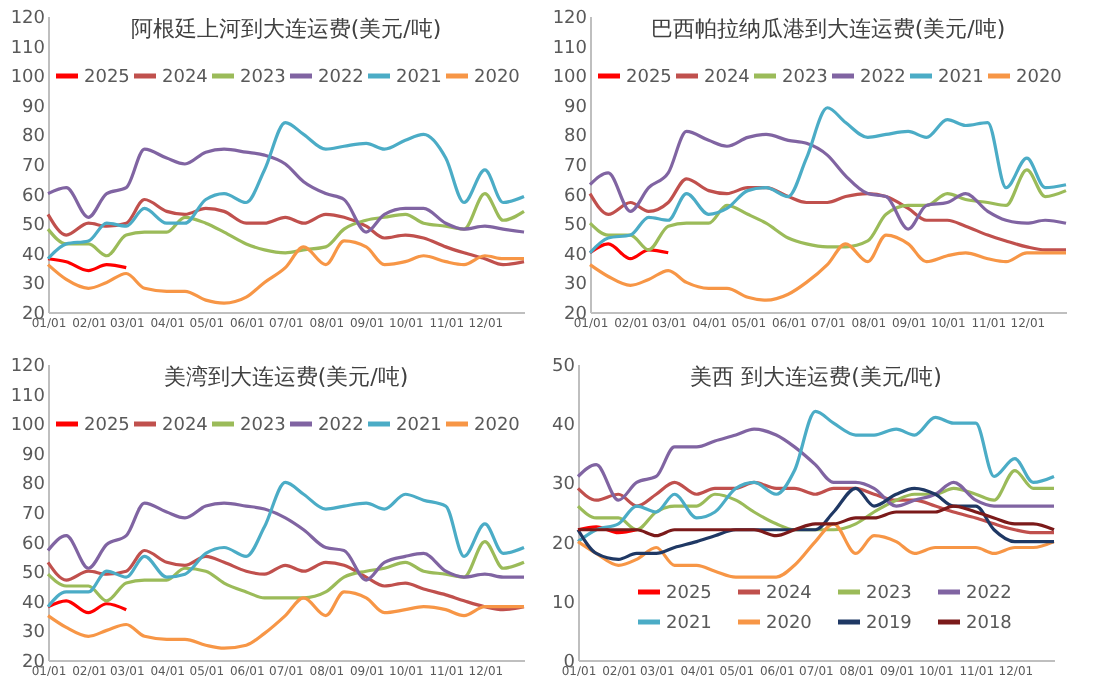  I want to click on y-tick-label: 20, so click(564, 544).